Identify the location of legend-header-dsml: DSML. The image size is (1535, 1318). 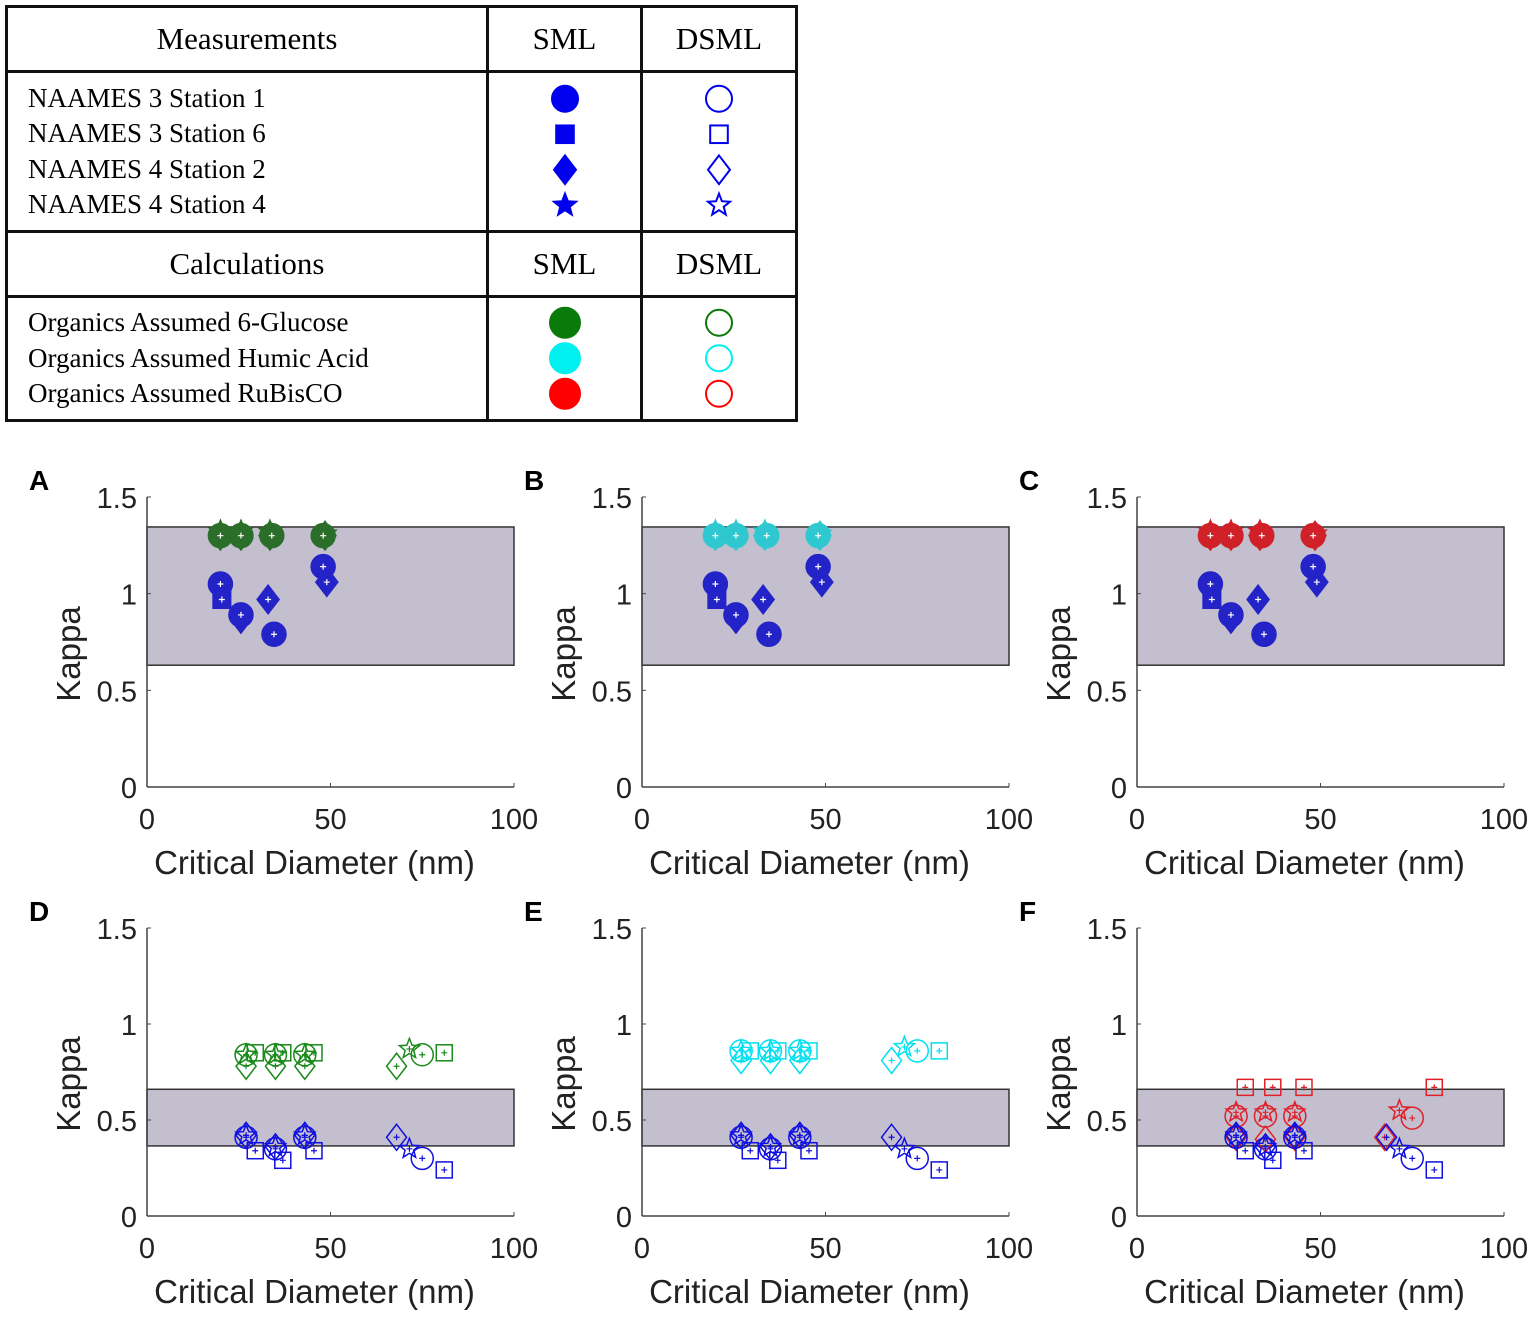
(719, 39).